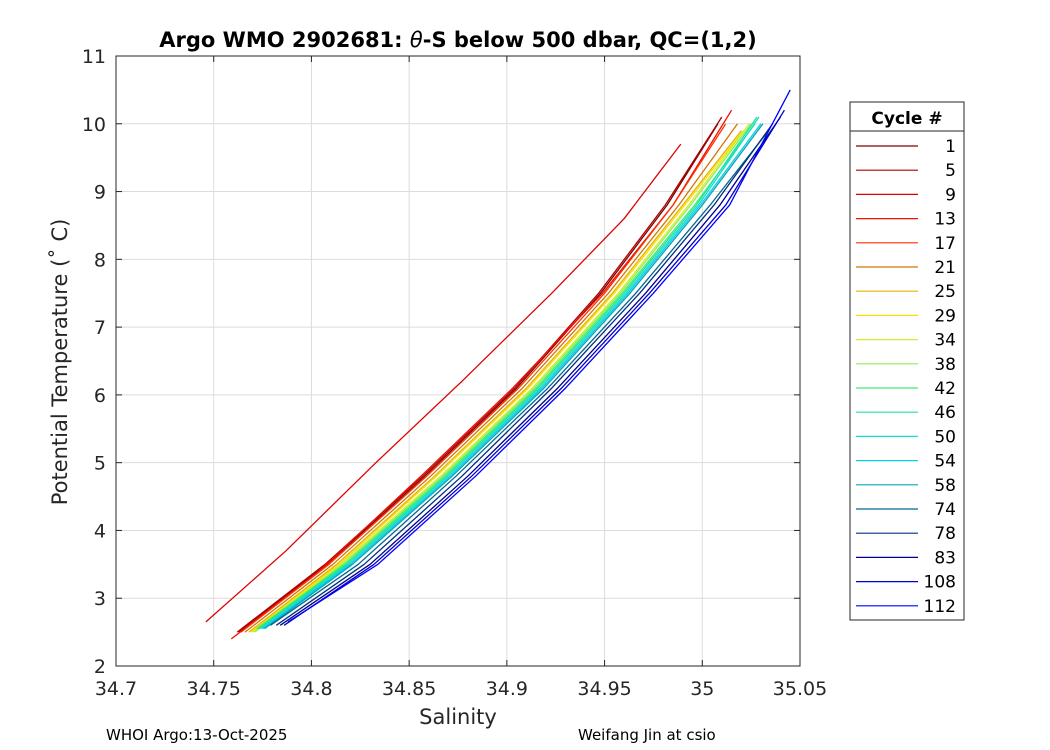 The width and height of the screenshot is (1050, 750). I want to click on legend-title: Cycle #, so click(906, 119).